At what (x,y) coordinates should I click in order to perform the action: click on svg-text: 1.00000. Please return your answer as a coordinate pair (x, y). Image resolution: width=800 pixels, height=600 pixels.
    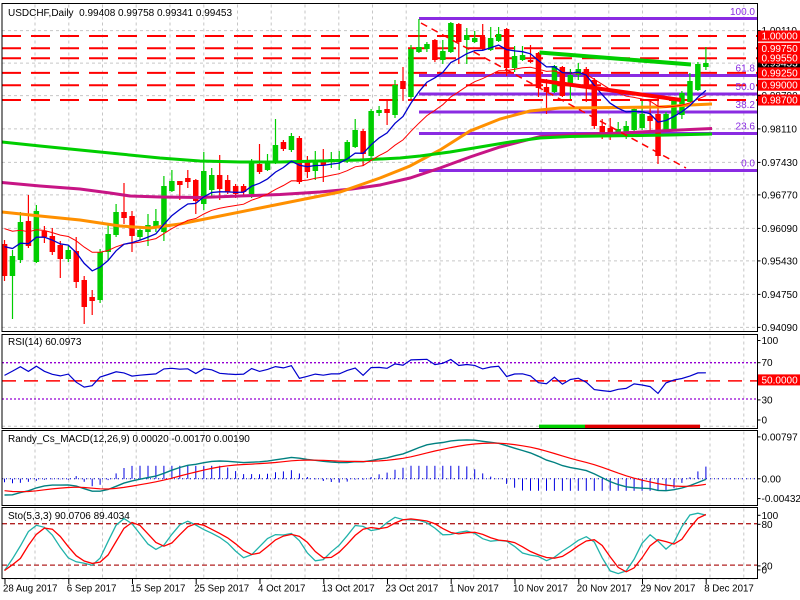
    Looking at the image, I should click on (780, 37).